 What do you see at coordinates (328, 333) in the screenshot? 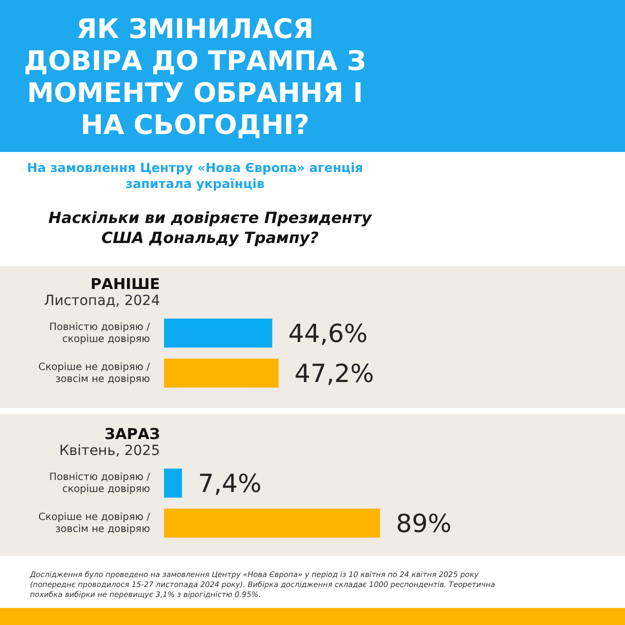
I see `data-label: 44,6%` at bounding box center [328, 333].